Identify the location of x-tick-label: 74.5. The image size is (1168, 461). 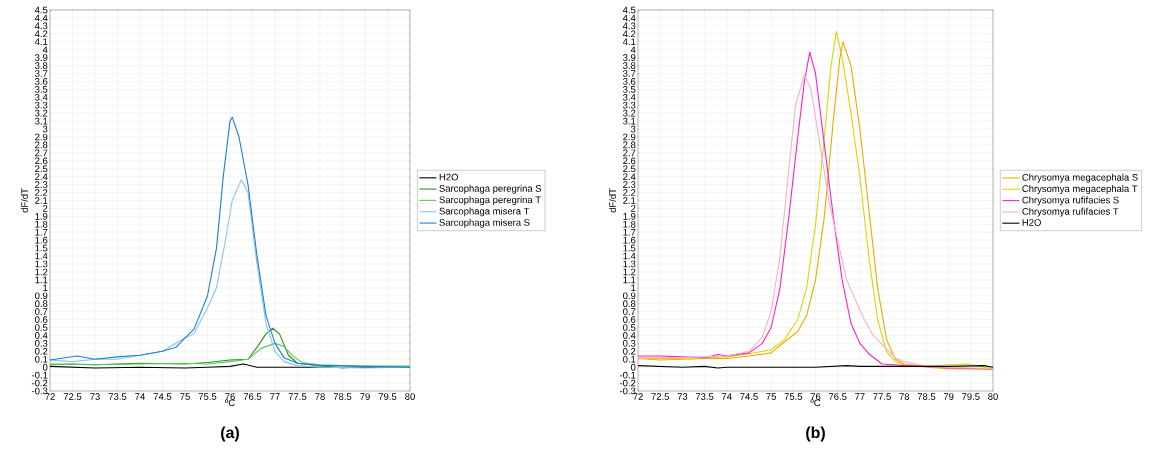
(749, 396).